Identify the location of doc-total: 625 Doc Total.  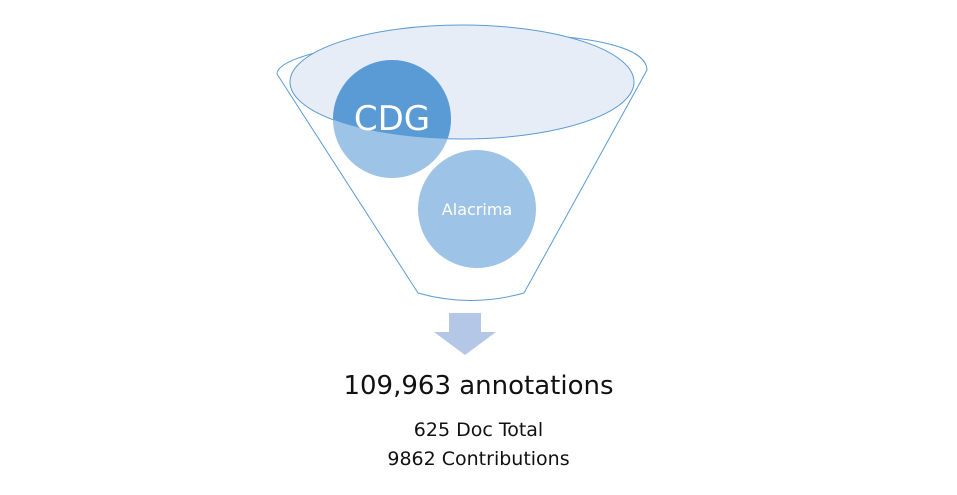
(478, 430).